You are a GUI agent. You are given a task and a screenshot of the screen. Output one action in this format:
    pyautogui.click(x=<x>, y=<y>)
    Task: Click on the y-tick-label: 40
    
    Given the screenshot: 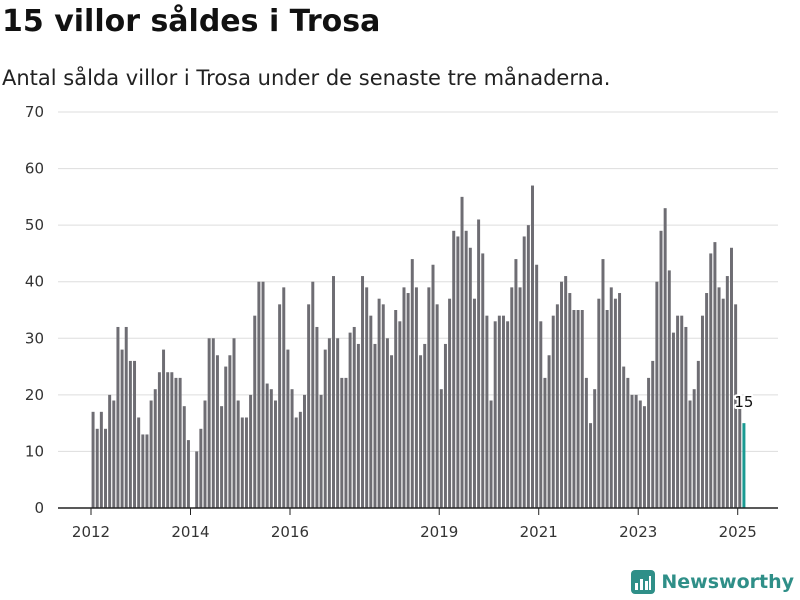 What is the action you would take?
    pyautogui.click(x=34, y=282)
    